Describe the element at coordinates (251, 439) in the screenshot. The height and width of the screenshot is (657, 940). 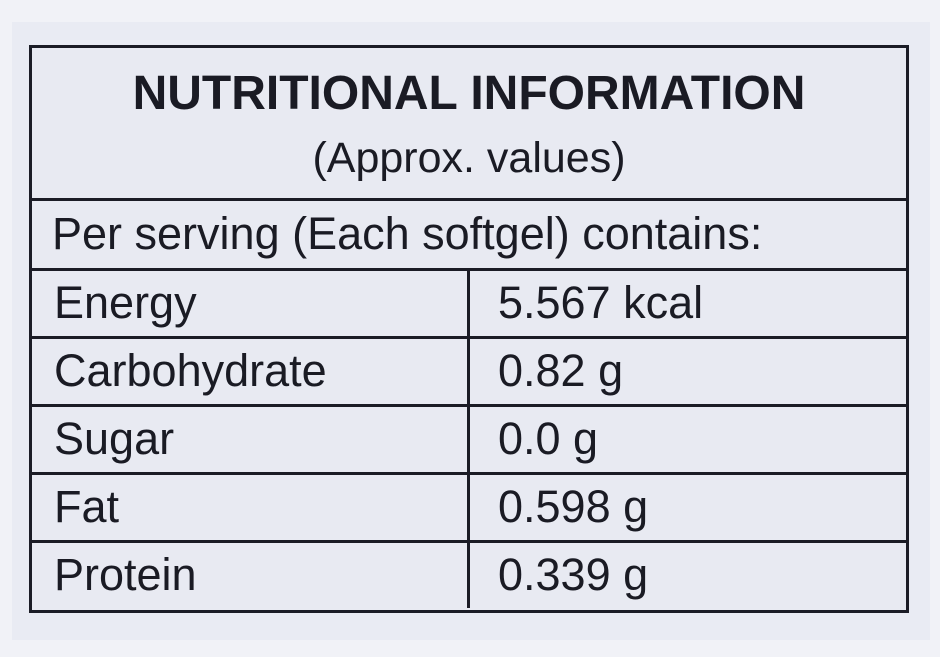
I see `nutrient-name: Sugar` at that location.